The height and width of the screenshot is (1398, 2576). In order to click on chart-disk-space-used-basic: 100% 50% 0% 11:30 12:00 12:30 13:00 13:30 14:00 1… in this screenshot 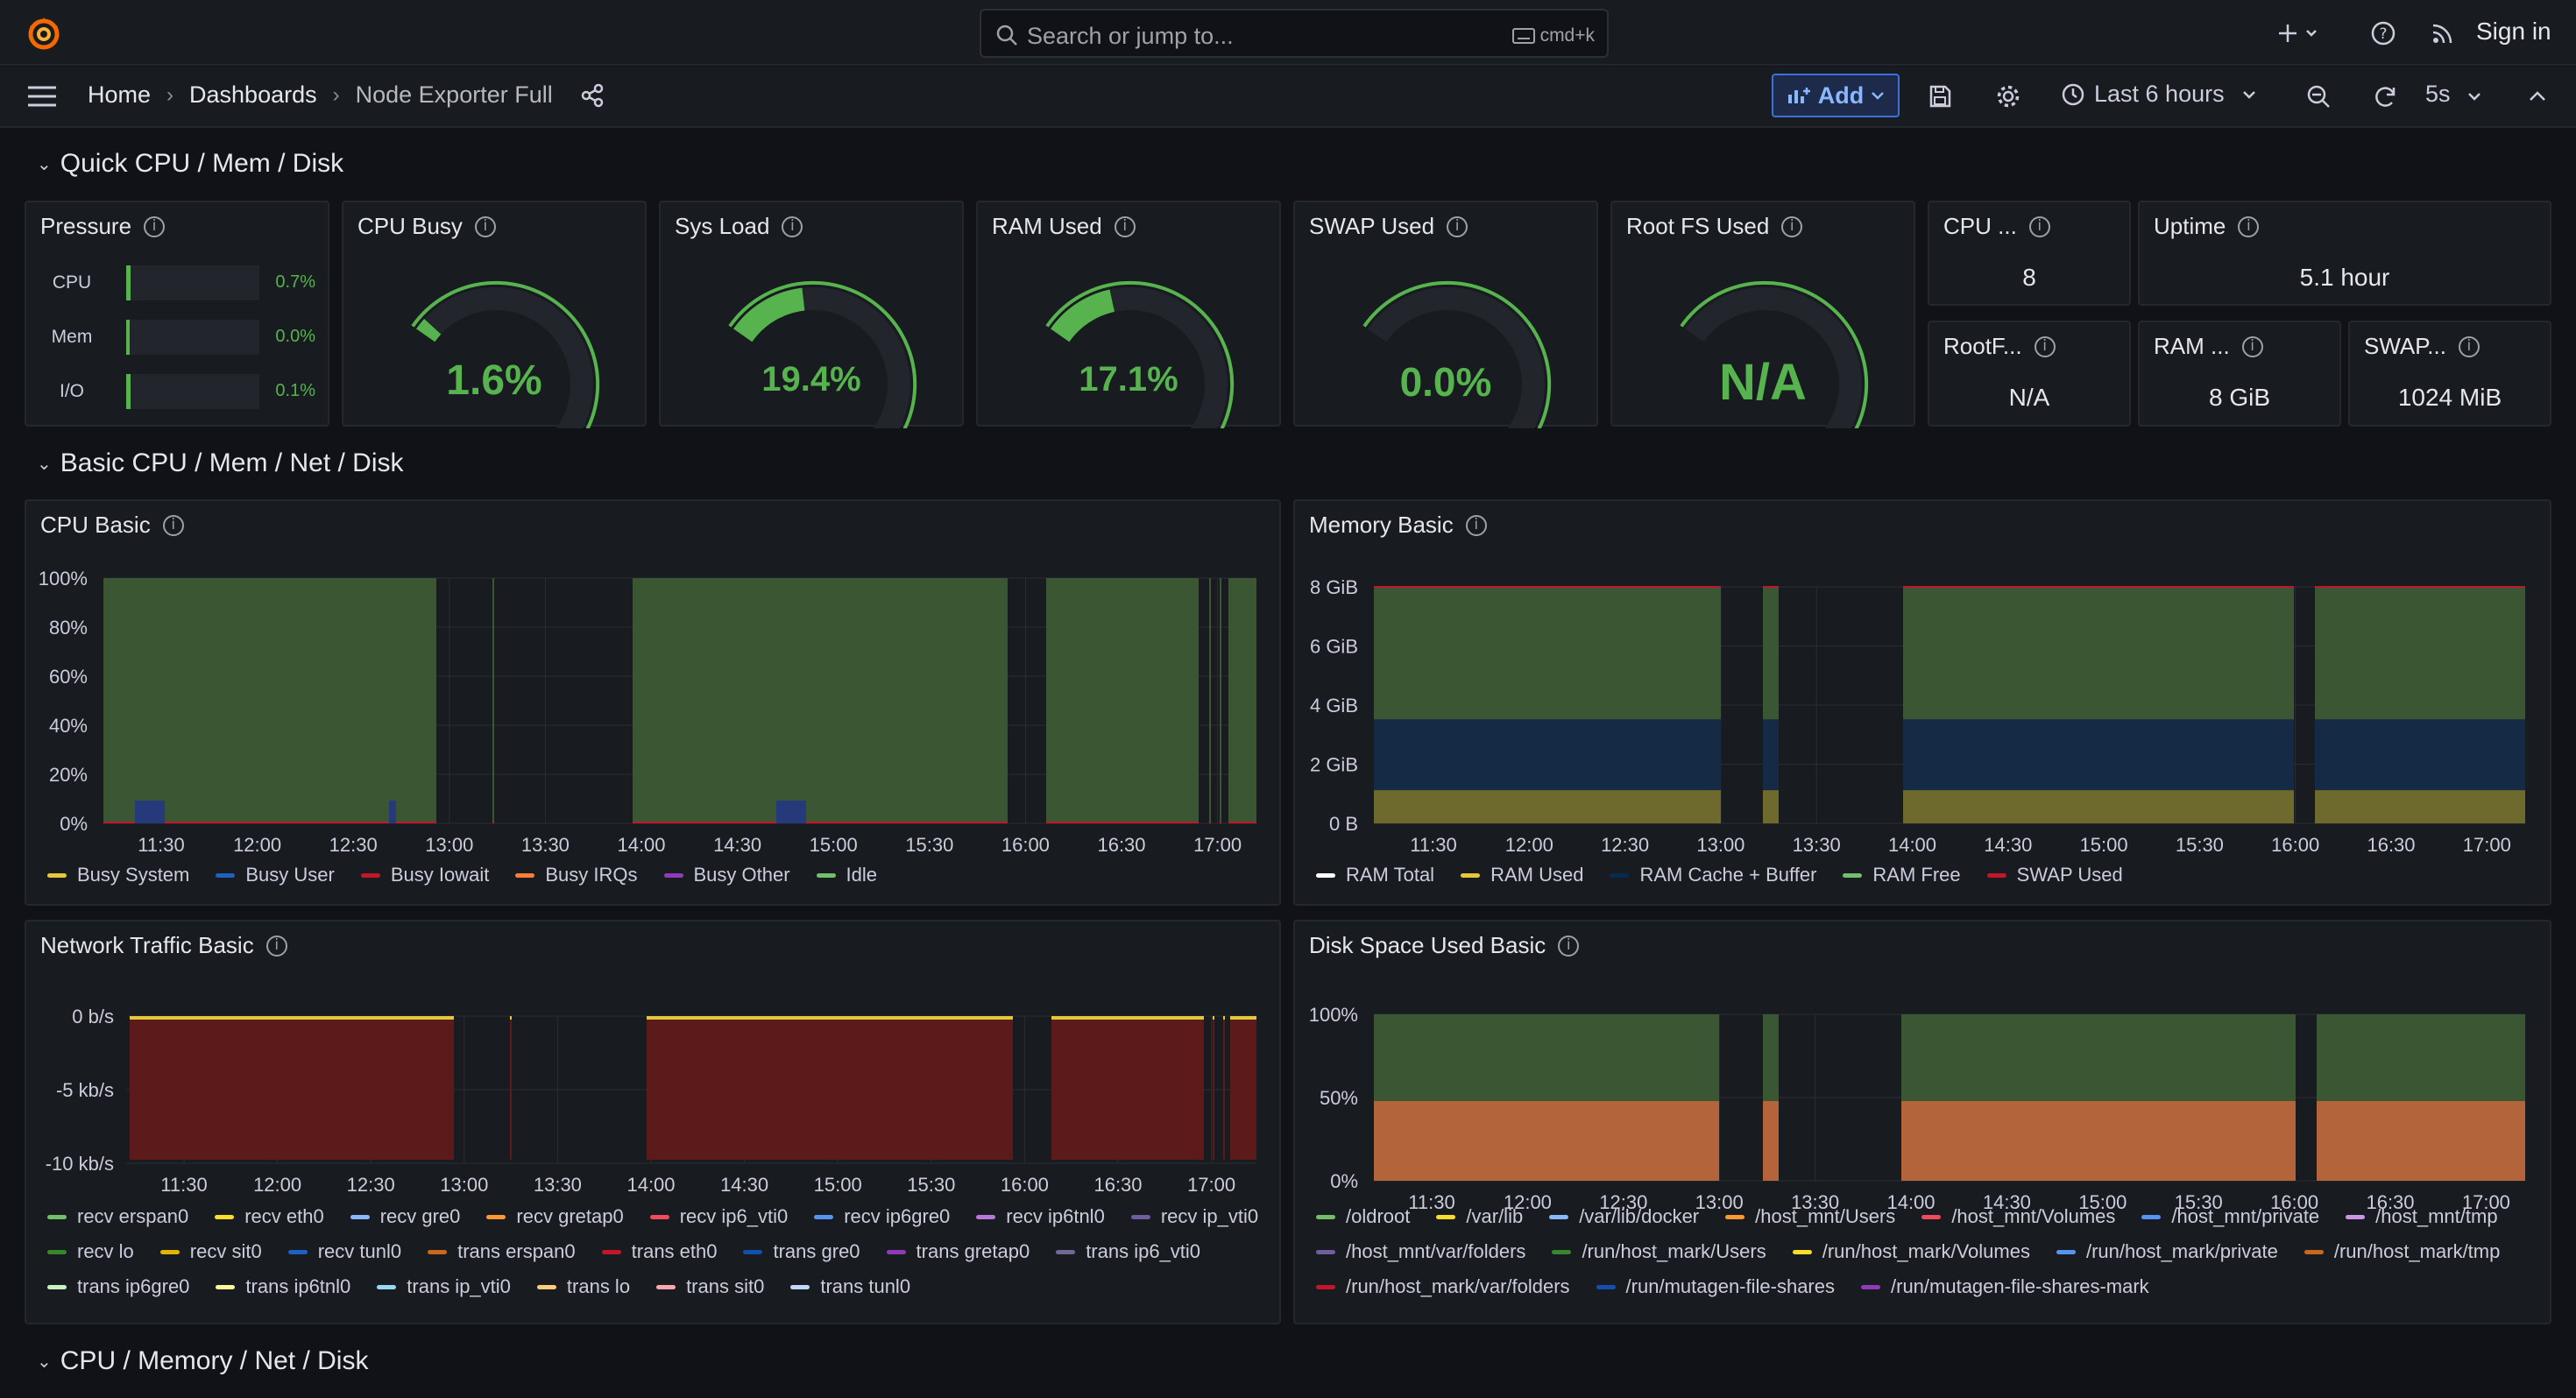, I will do `click(1924, 1112)`.